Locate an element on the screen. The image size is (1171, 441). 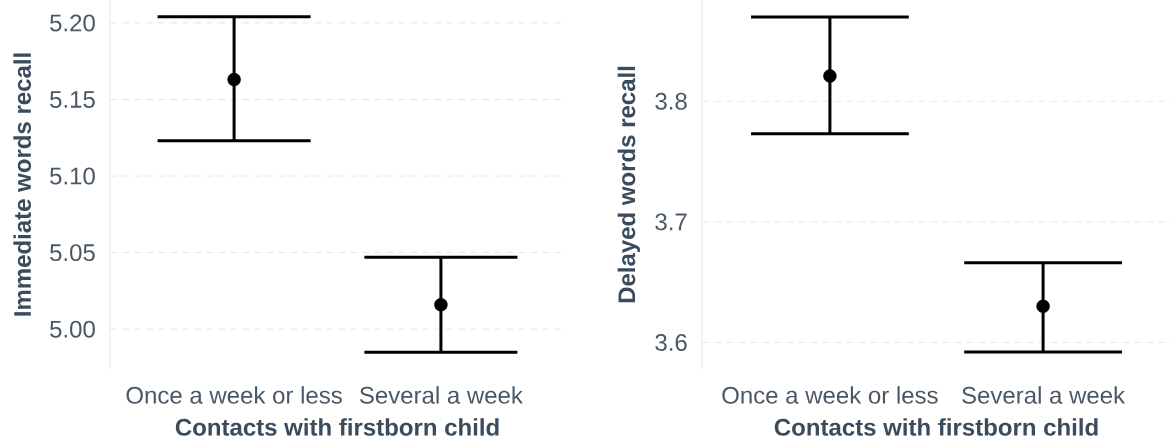
y-tick-label: 5.05 is located at coordinates (72, 253).